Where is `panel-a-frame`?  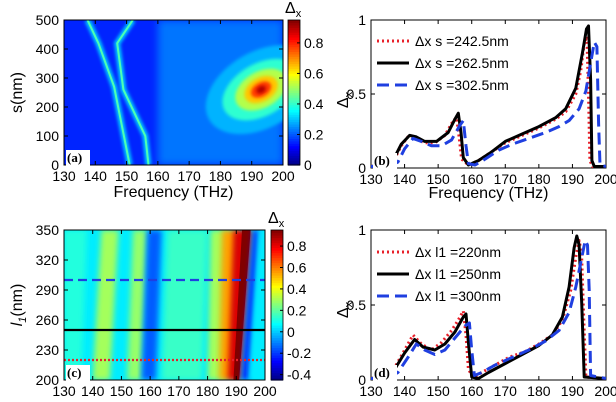
panel-a-frame is located at coordinates (173, 92).